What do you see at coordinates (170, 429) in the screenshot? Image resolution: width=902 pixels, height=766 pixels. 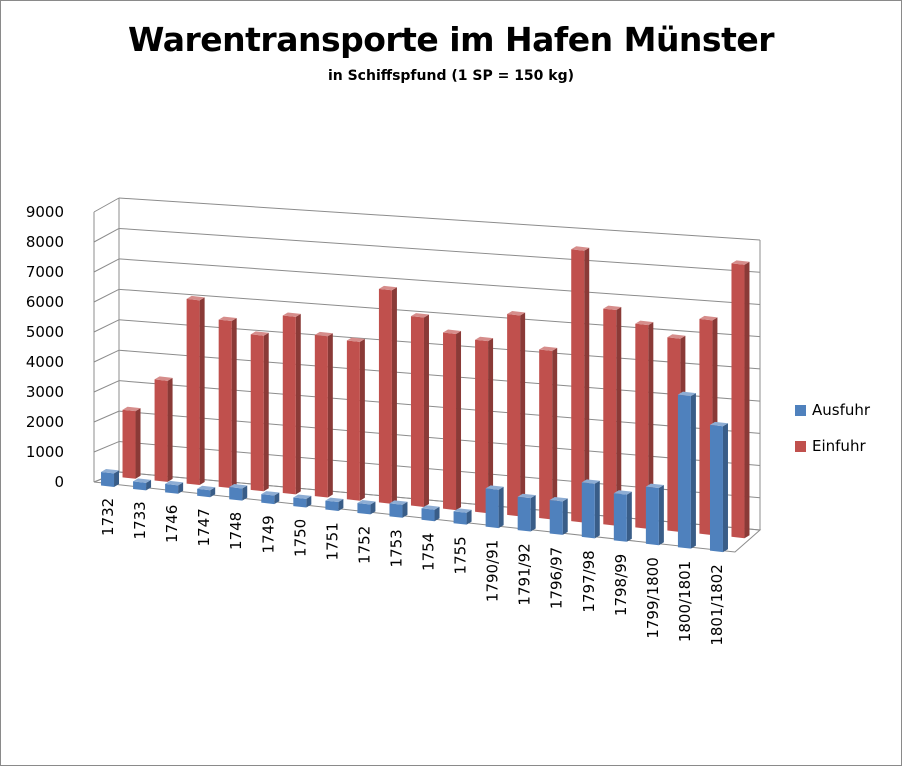 I see `bar-einfuhr-1-face` at bounding box center [170, 429].